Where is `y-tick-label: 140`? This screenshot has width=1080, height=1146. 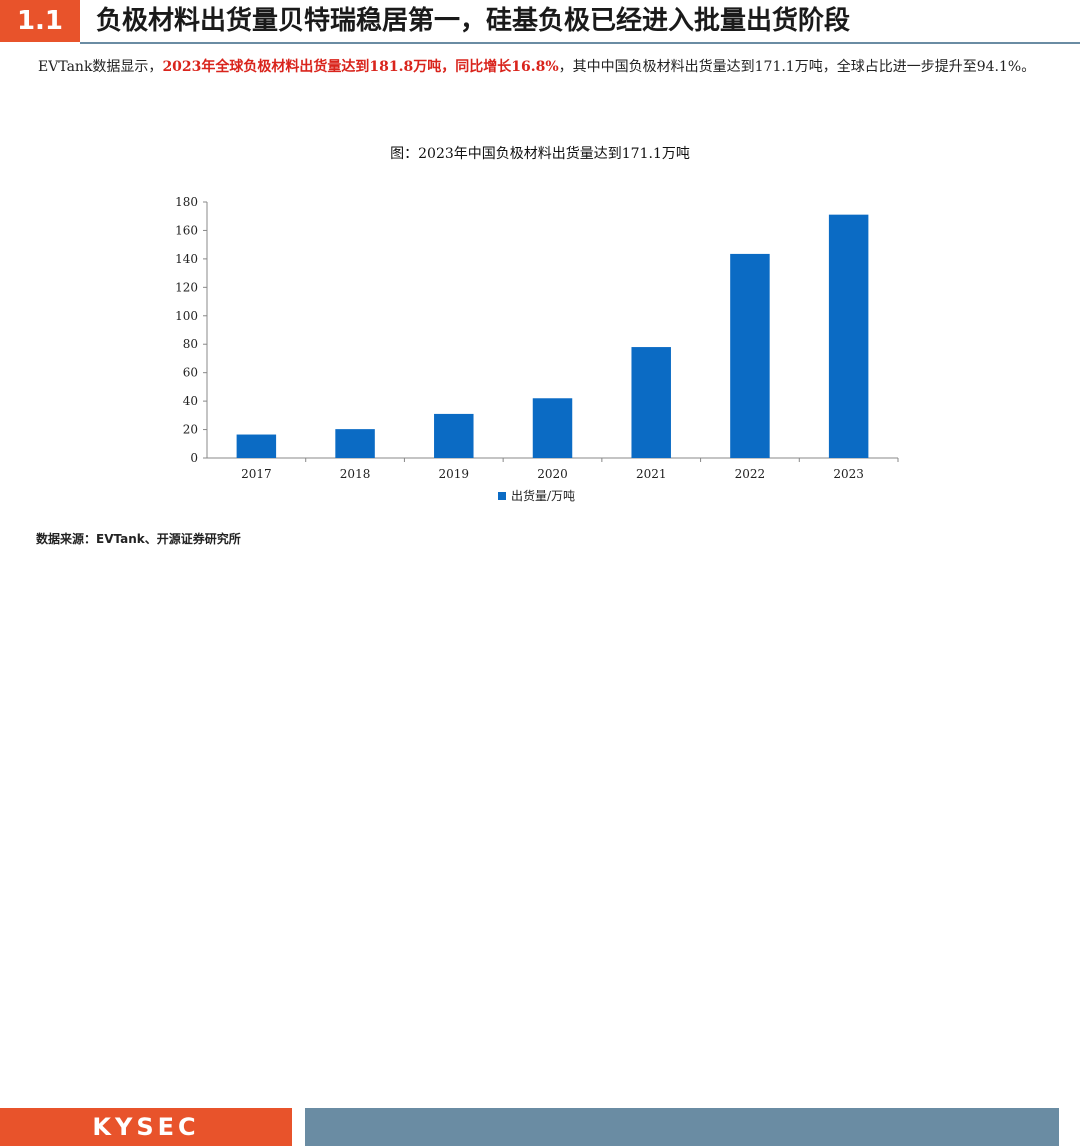 y-tick-label: 140 is located at coordinates (186, 259).